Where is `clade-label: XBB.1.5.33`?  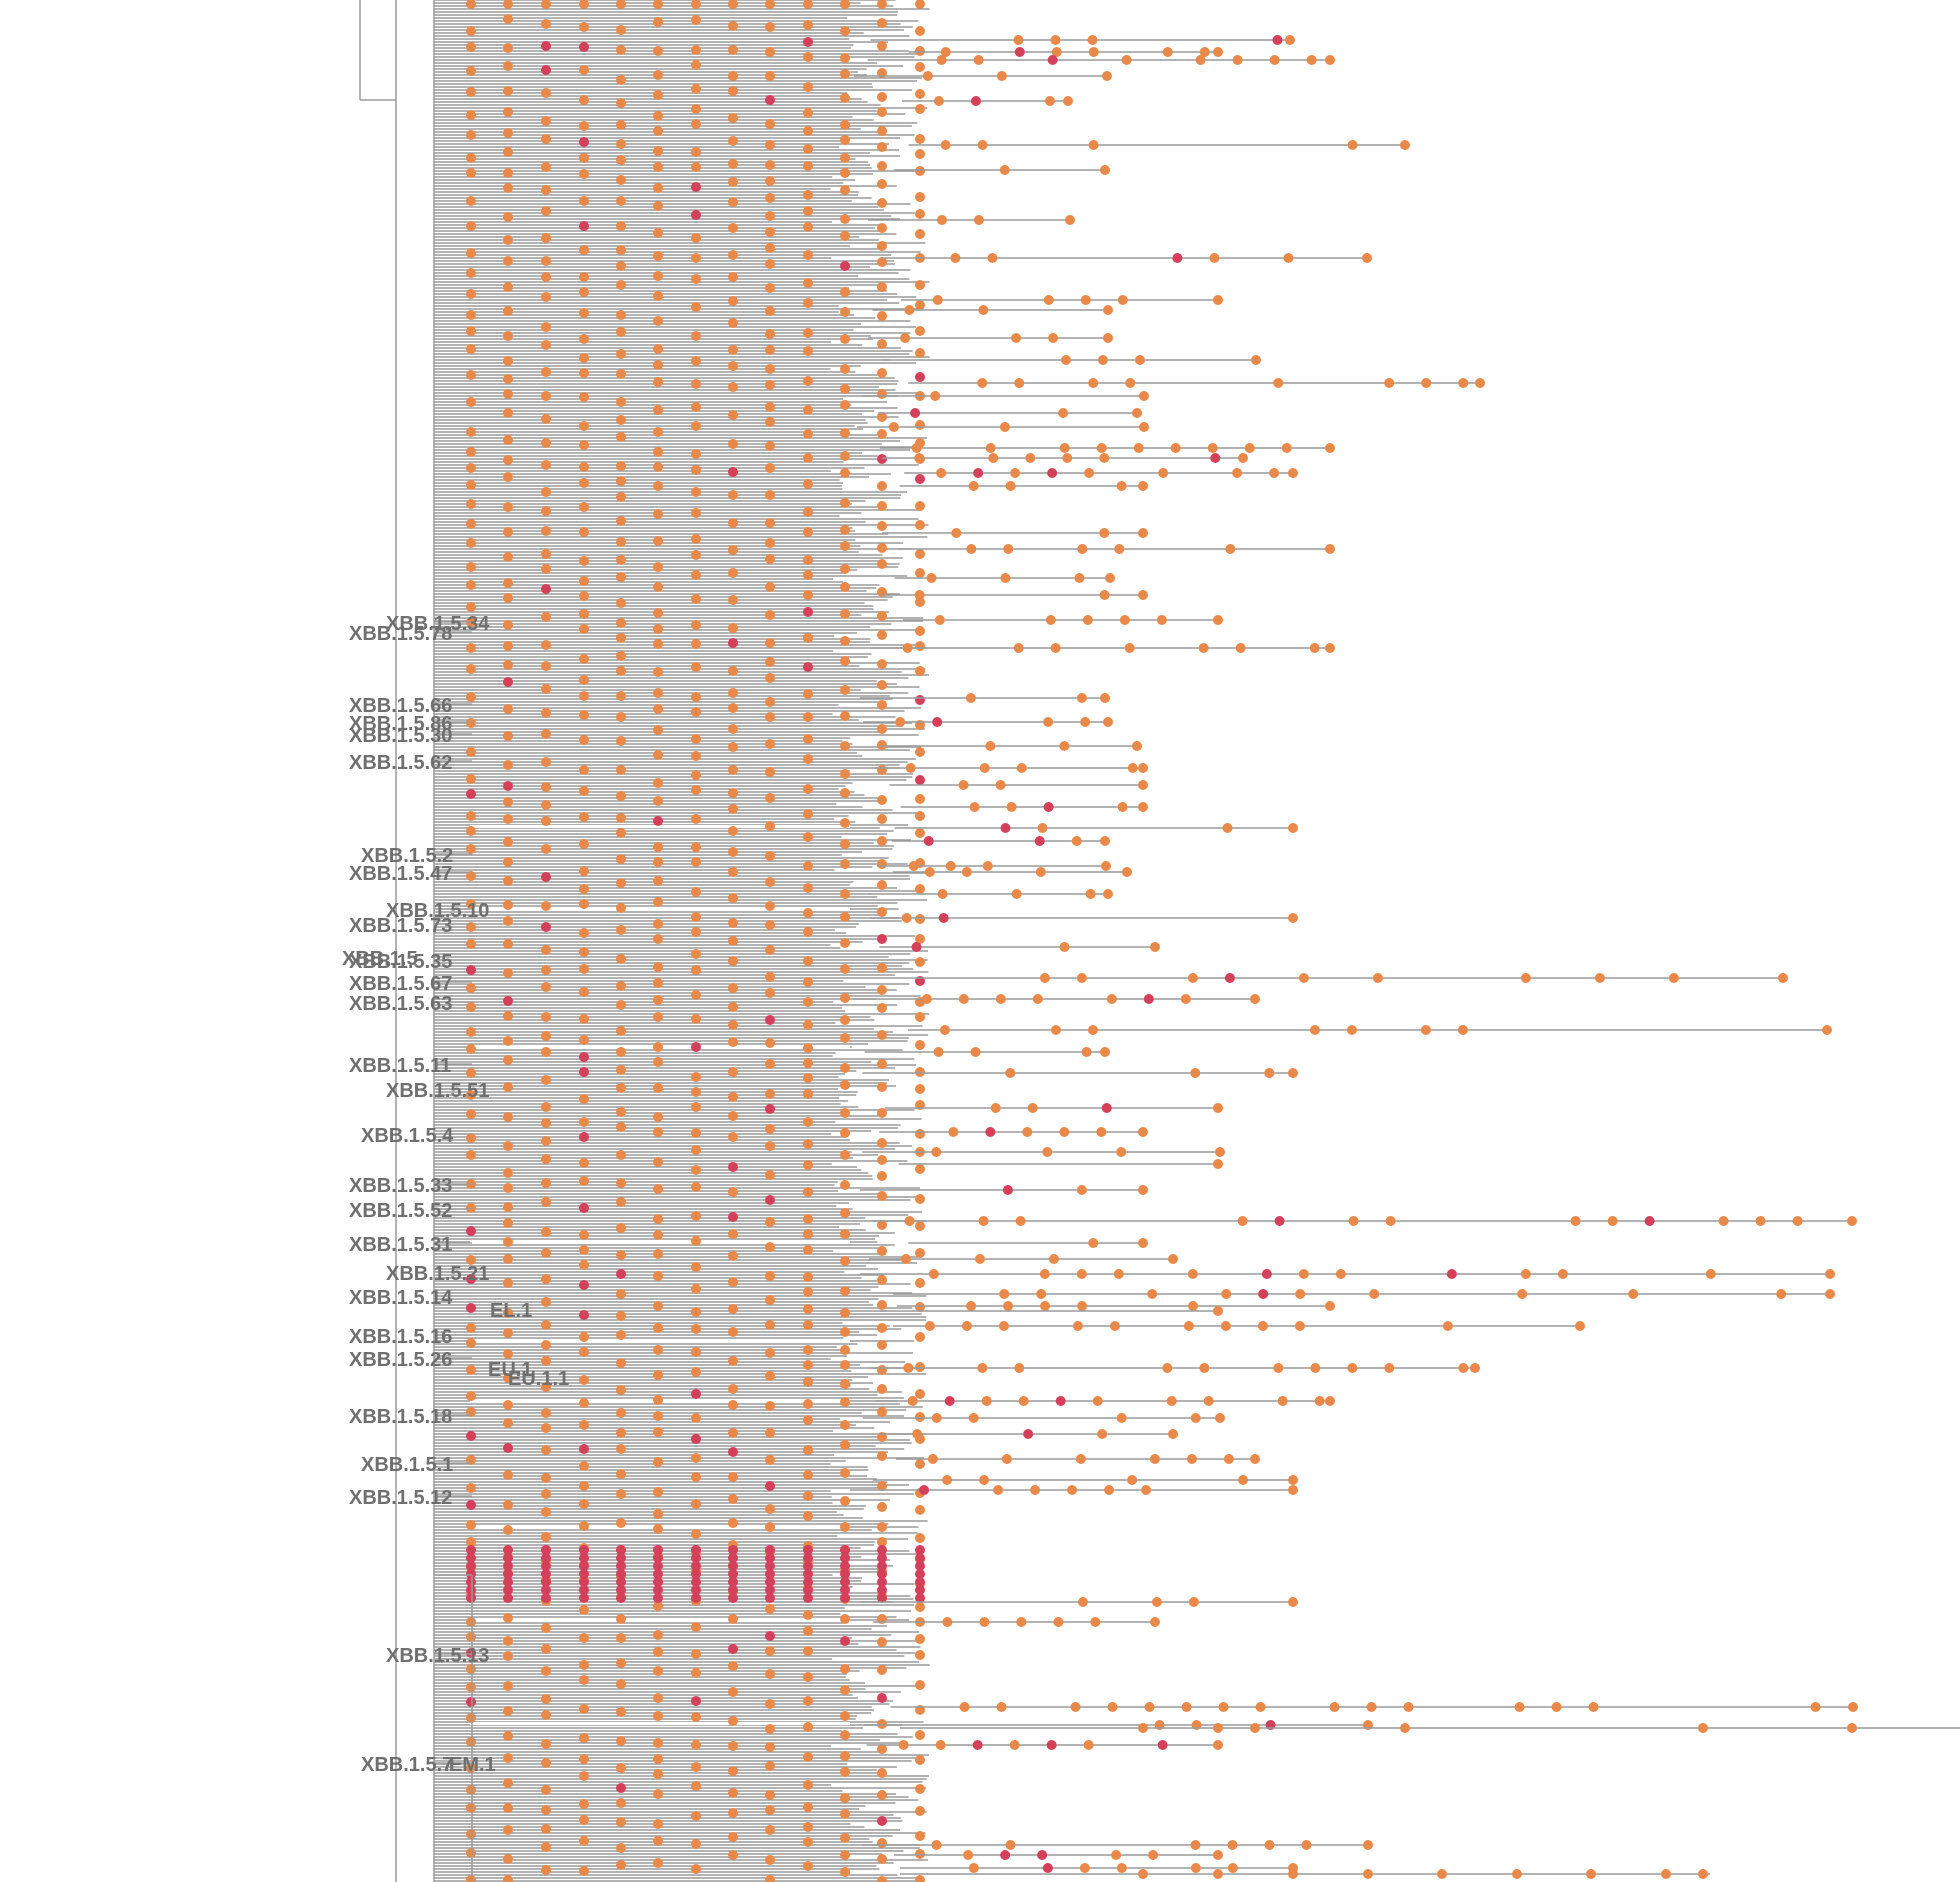 clade-label: XBB.1.5.33 is located at coordinates (400, 1186).